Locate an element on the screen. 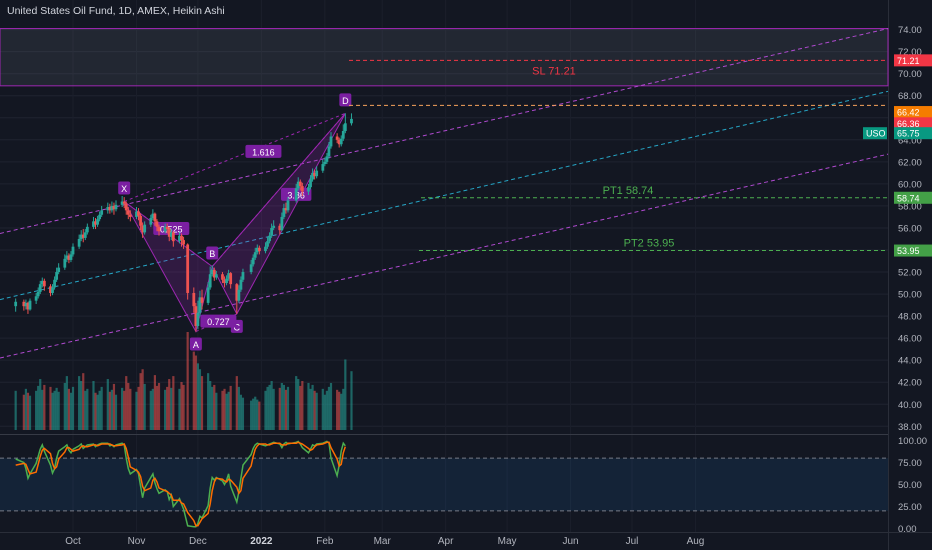  bcd-triangle is located at coordinates (278, 214).